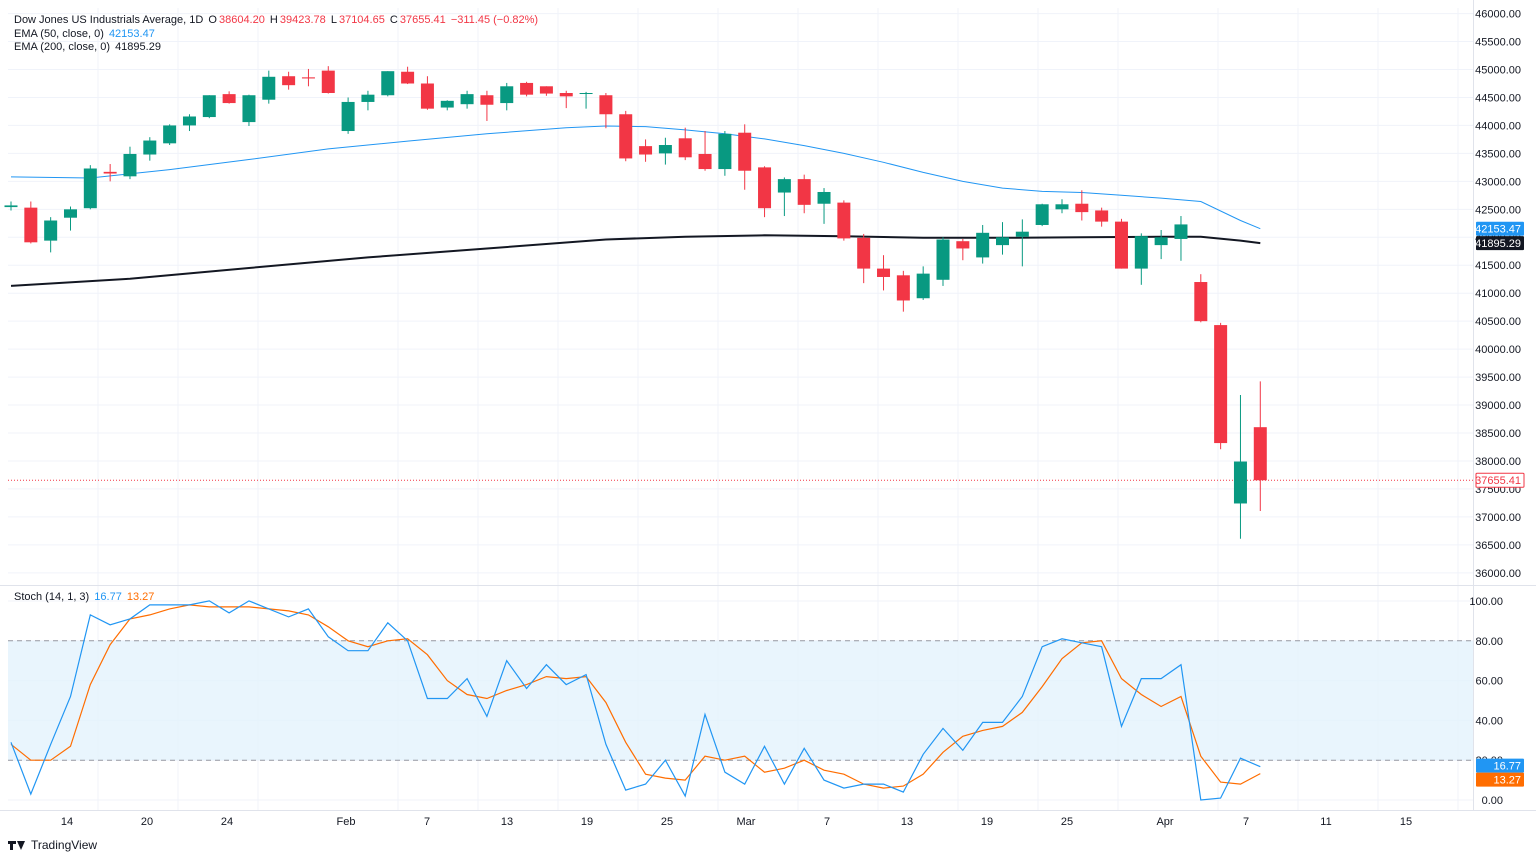 This screenshot has height=860, width=1536. Describe the element at coordinates (1500, 779) in the screenshot. I see `stoch-d-tag-bg` at that location.